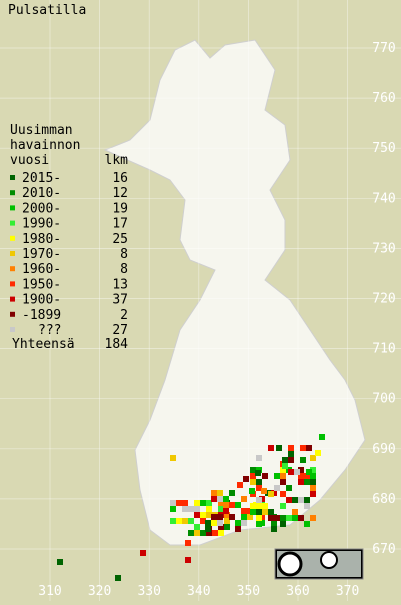  I want to click on title: Pulsatilla, so click(47, 10).